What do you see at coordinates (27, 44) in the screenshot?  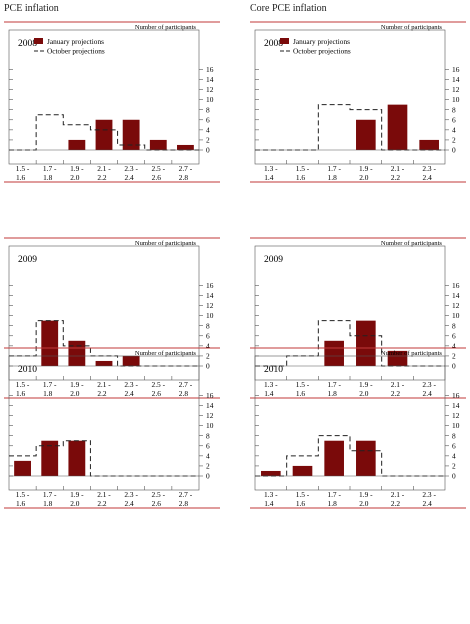 I see `year-label: 2008` at bounding box center [27, 44].